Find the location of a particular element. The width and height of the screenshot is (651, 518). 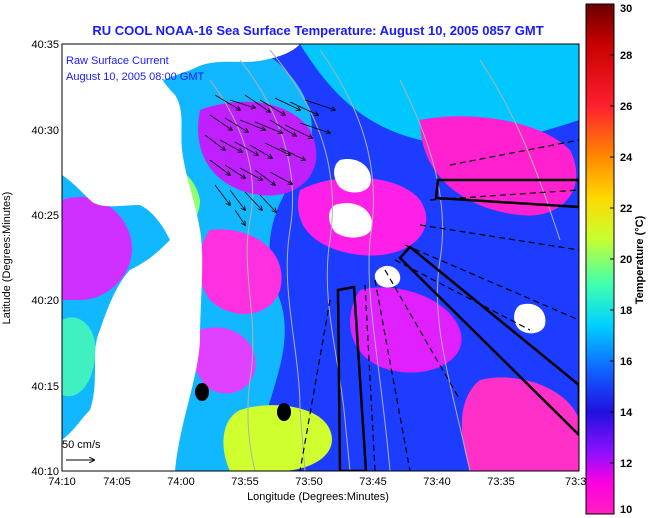

colorbar-ticks: 30 28 26 24 22 20 18 16 14 12 10 is located at coordinates (621, 259).